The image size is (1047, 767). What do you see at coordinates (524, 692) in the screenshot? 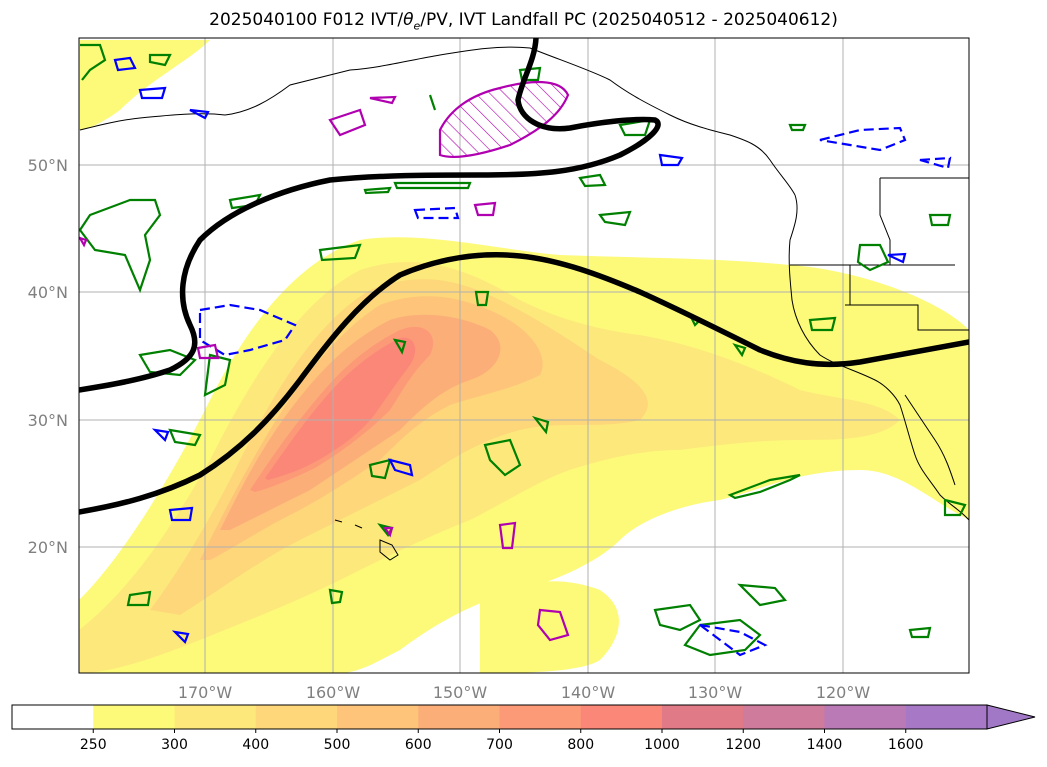
I see `longitude-labels: 170°W 160°W 150°W 140°W 130°W 120°W` at bounding box center [524, 692].